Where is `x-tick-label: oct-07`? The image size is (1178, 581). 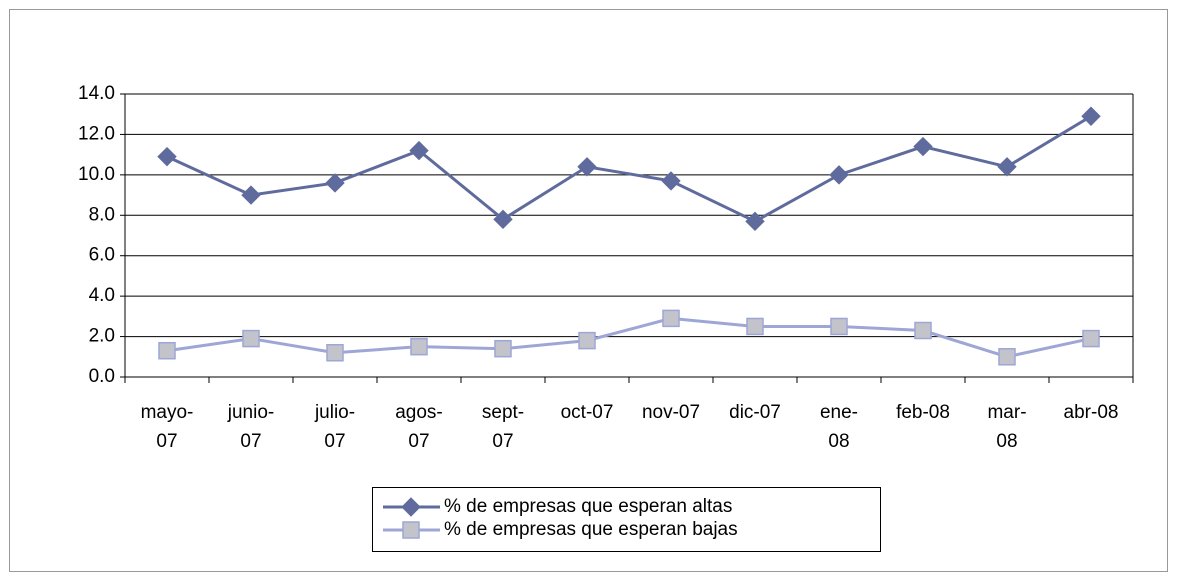 x-tick-label: oct-07 is located at coordinates (587, 412).